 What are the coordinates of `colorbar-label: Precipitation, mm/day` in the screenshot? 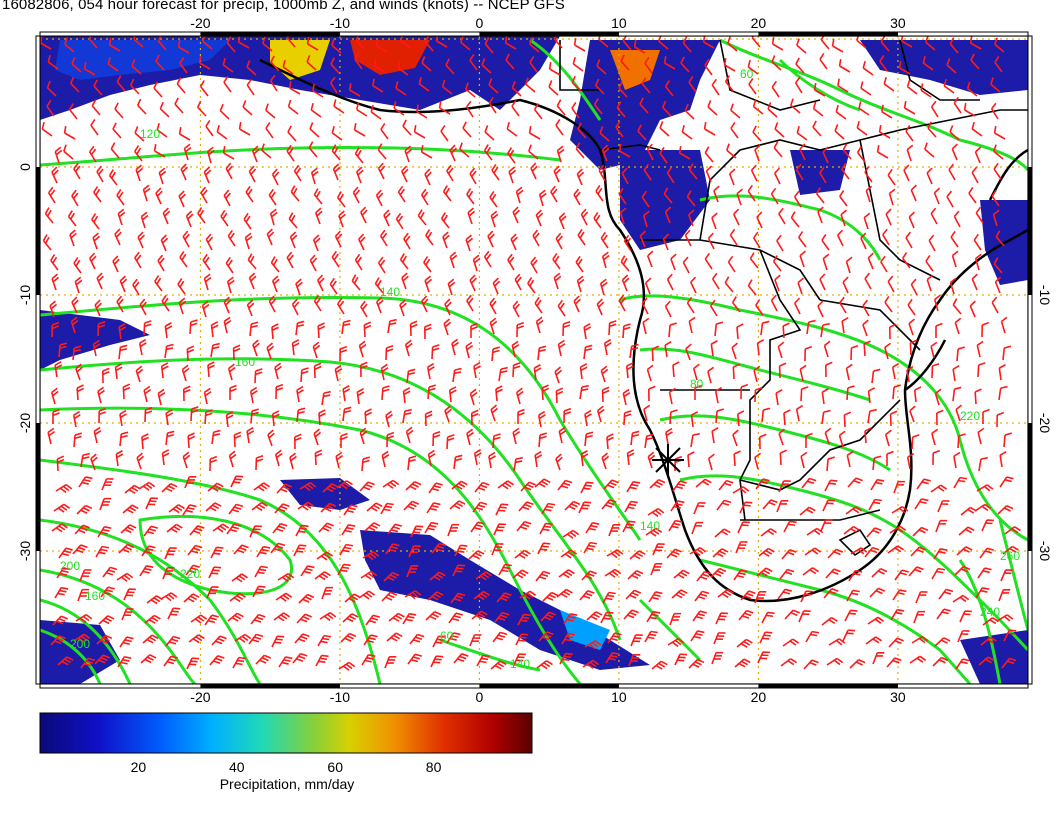 It's located at (287, 784).